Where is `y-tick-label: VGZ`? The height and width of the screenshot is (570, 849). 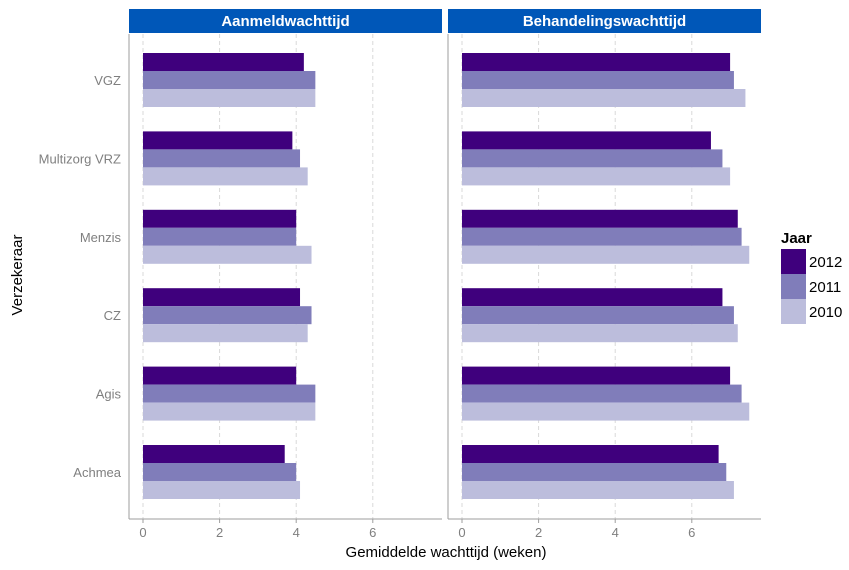
y-tick-label: VGZ is located at coordinates (107, 80).